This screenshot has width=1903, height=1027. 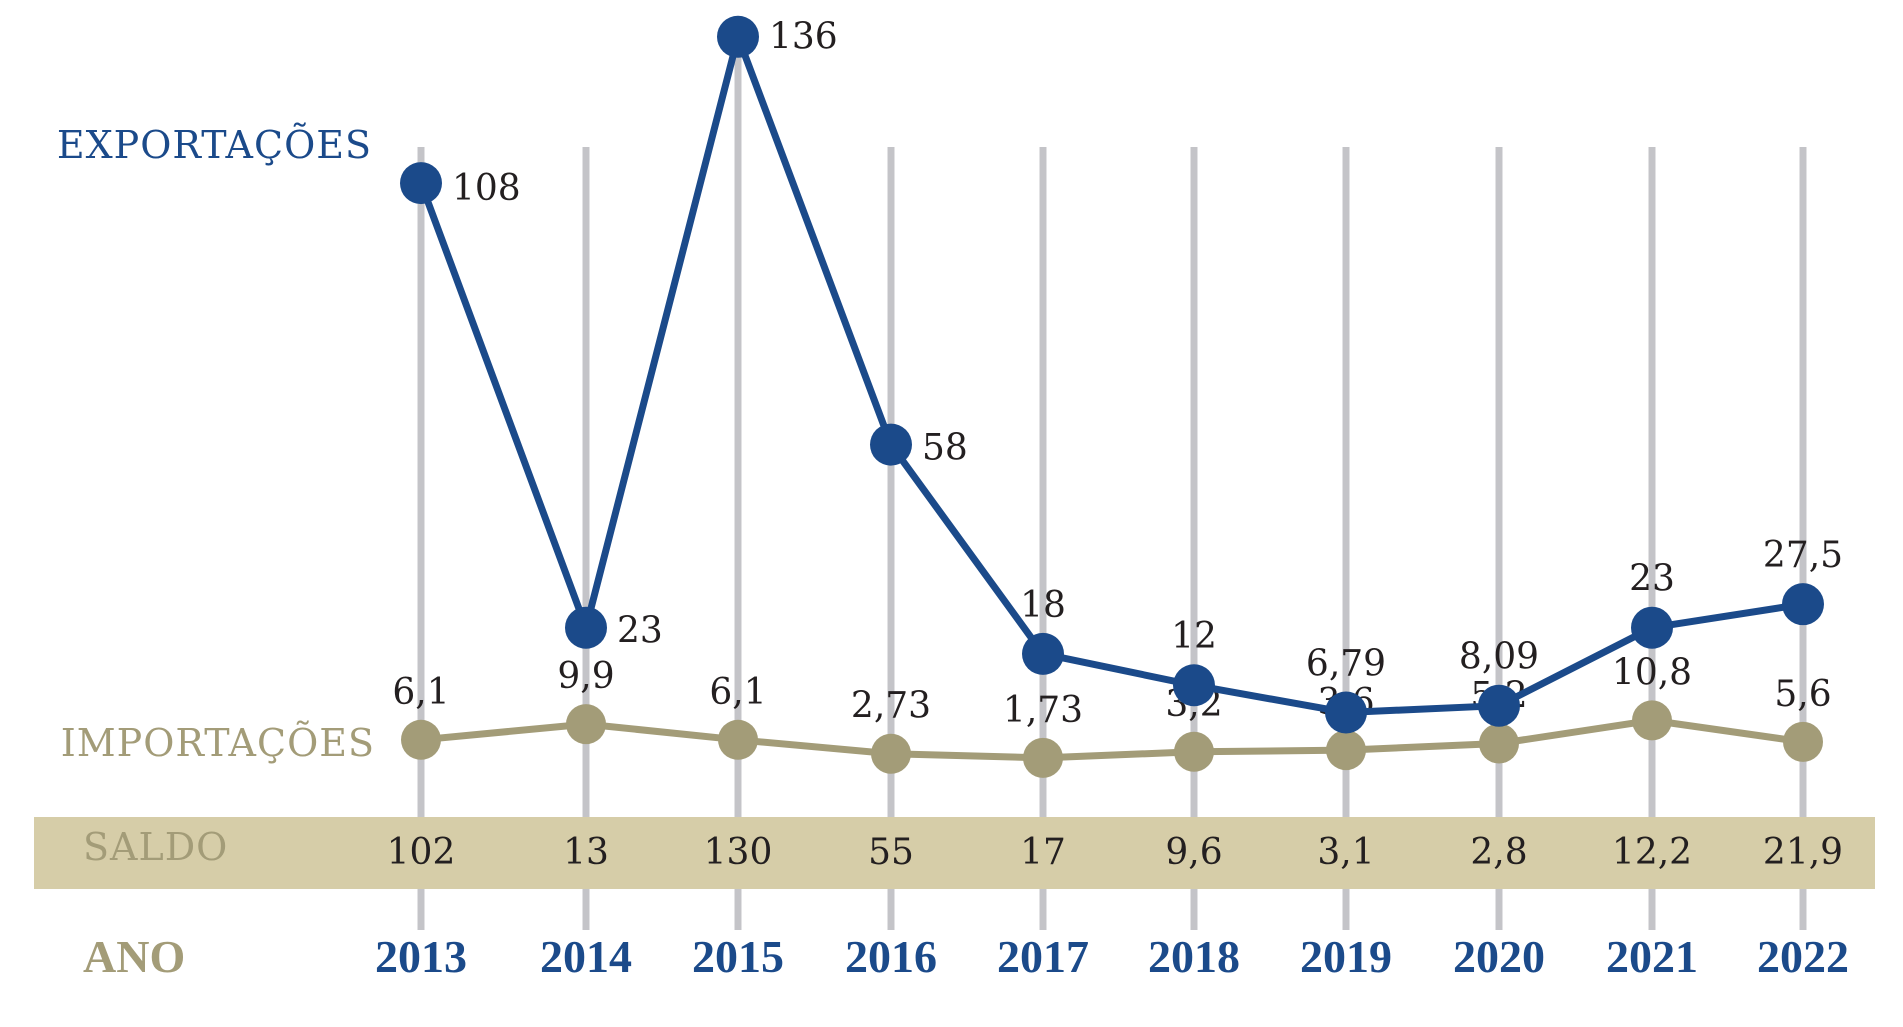 I want to click on importacoes-point-2022, so click(x=1803, y=741).